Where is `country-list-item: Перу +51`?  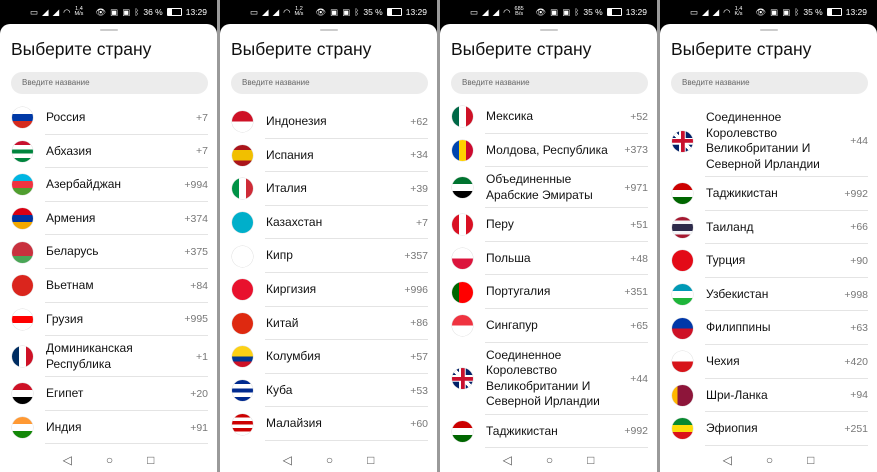
country-list-item: Перу +51 is located at coordinates (548, 225).